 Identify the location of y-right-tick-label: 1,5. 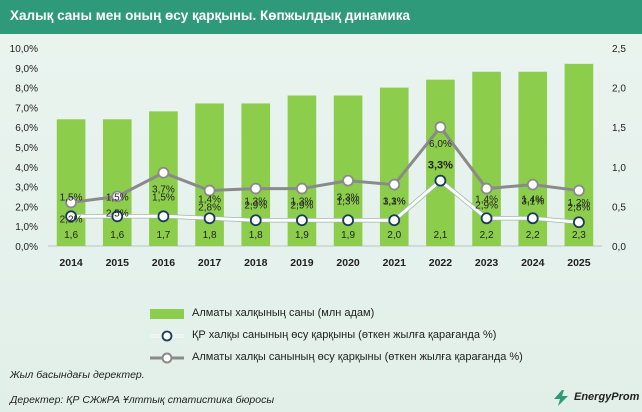
(619, 128).